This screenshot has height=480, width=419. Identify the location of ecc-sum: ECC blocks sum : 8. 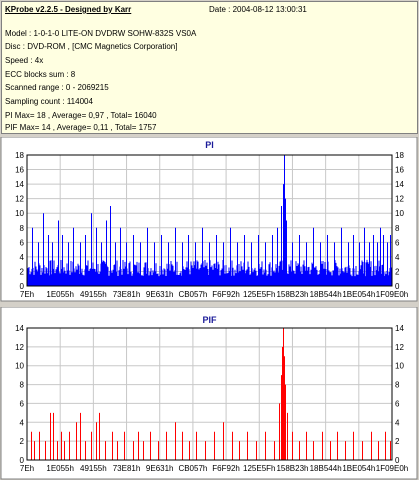
(40, 74).